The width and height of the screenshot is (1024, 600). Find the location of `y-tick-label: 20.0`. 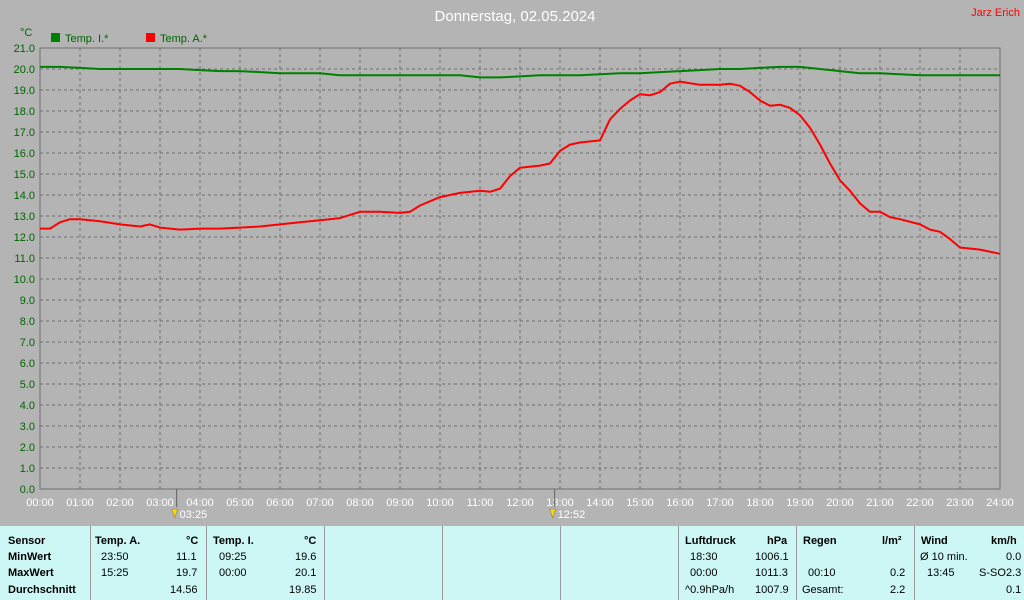

y-tick-label: 20.0 is located at coordinates (24, 70).